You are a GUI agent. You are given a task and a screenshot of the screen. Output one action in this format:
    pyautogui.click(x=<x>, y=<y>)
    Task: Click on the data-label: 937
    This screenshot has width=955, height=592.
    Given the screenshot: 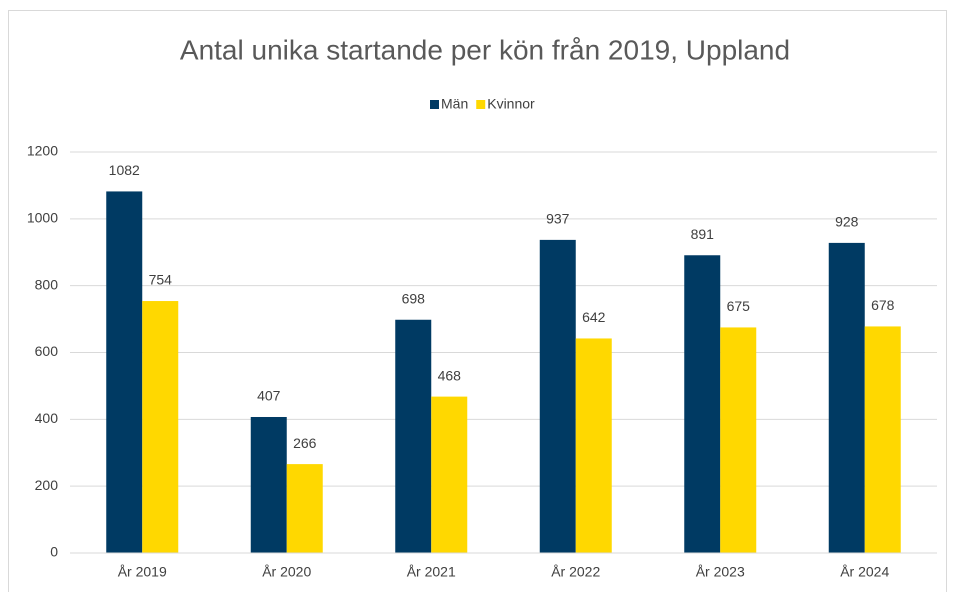 What is the action you would take?
    pyautogui.click(x=558, y=219)
    